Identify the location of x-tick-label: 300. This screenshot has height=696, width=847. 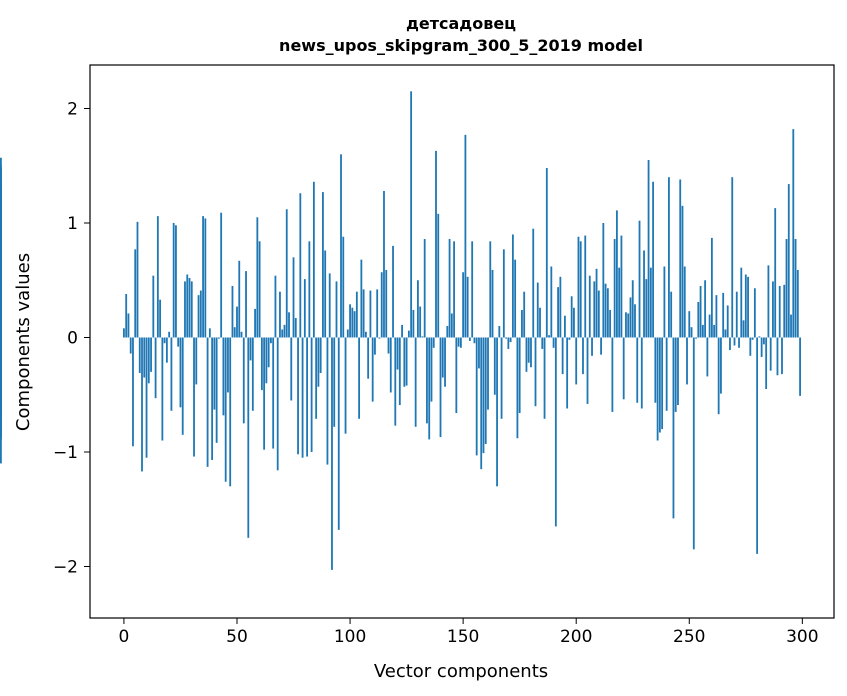
(802, 637).